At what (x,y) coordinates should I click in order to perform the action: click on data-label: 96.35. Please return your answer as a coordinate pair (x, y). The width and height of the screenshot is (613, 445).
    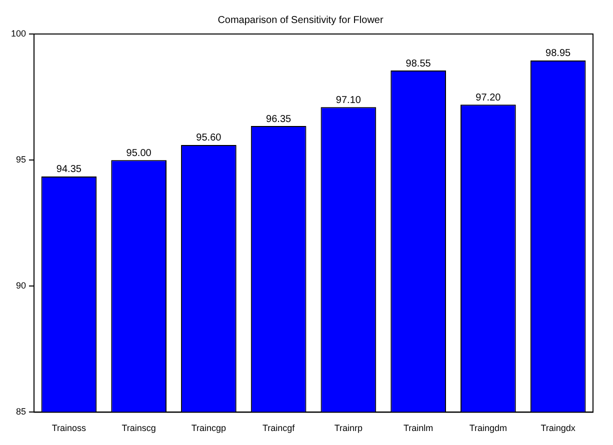
    Looking at the image, I should click on (279, 119).